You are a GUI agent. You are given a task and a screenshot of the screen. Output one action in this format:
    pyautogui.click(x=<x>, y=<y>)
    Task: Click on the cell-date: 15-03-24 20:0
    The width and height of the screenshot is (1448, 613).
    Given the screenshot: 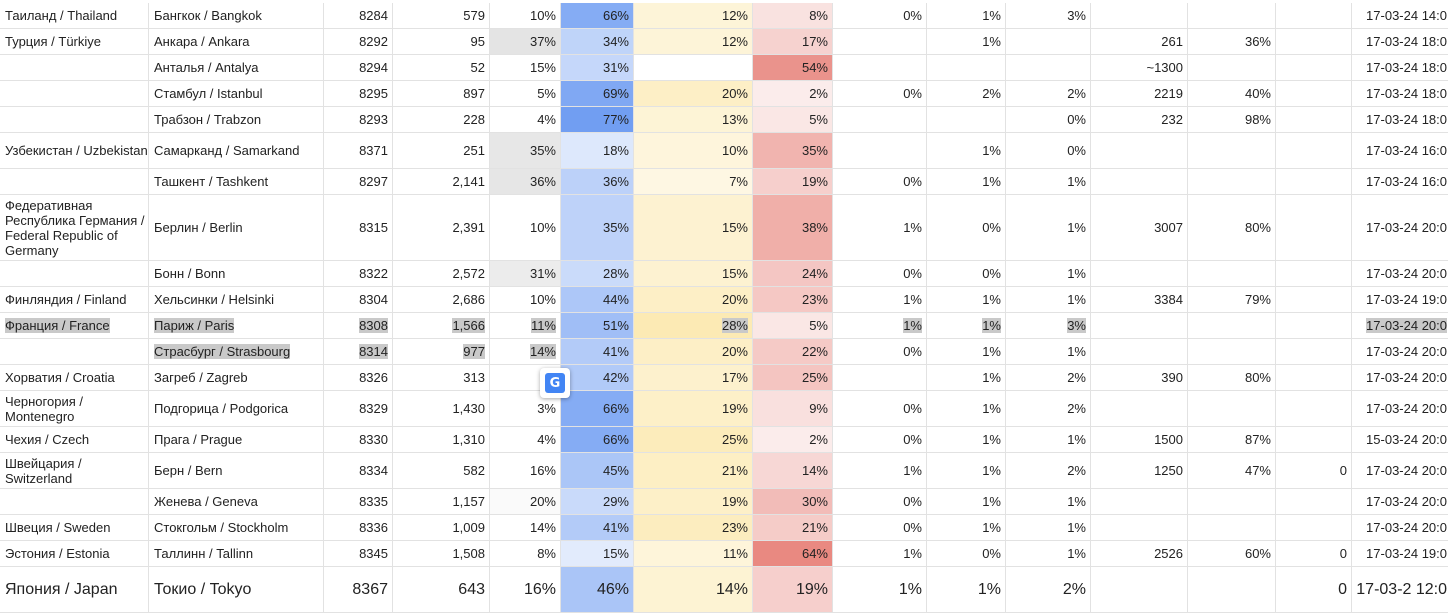 What is the action you would take?
    pyautogui.click(x=1400, y=439)
    